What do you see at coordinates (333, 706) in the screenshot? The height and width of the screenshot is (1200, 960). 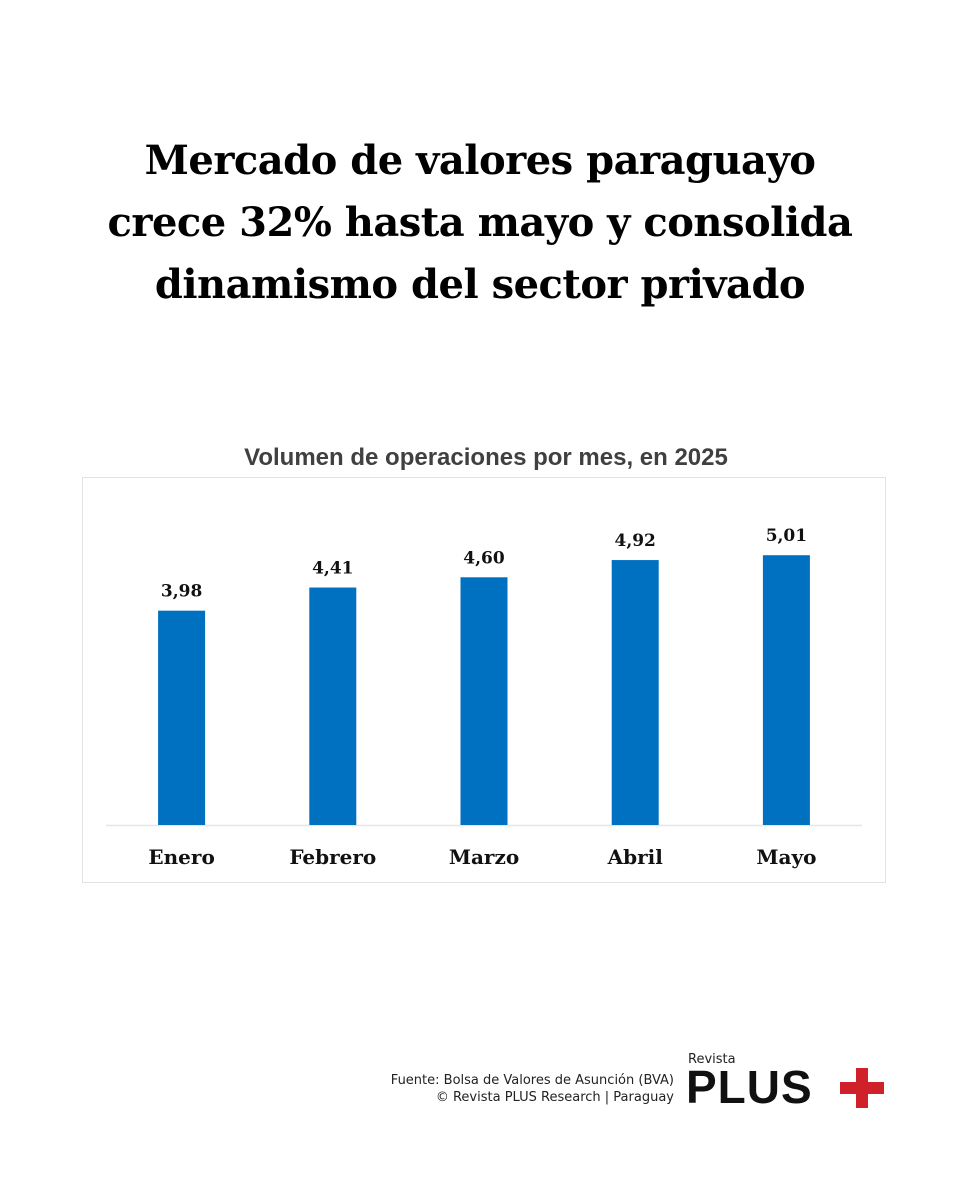 I see `bar-febrero` at bounding box center [333, 706].